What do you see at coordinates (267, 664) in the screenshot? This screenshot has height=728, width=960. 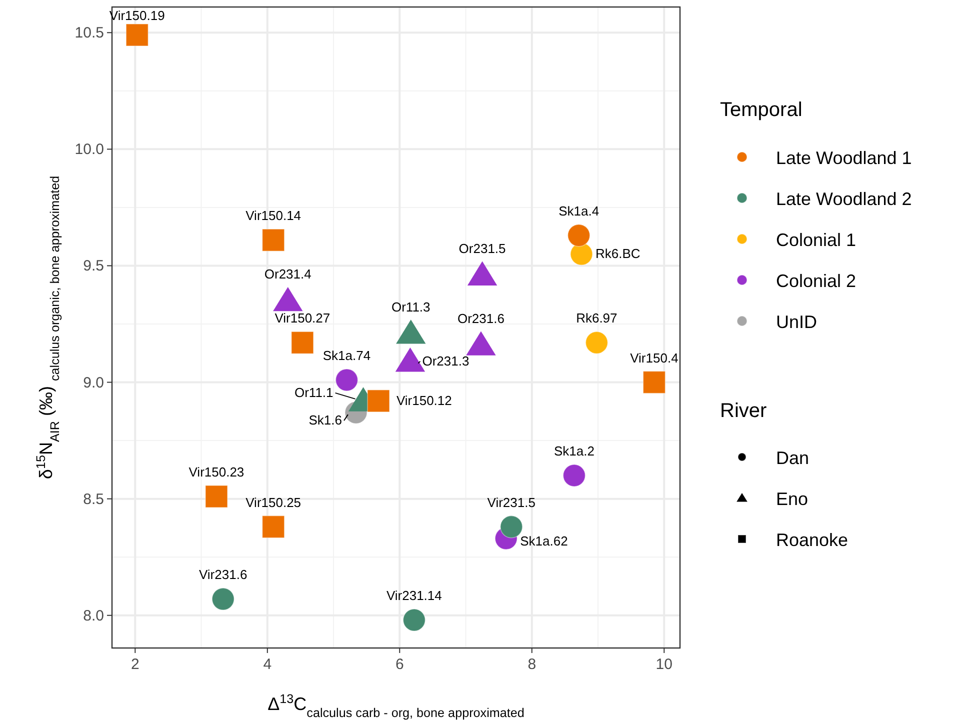 I see `x-tick-label: 4` at bounding box center [267, 664].